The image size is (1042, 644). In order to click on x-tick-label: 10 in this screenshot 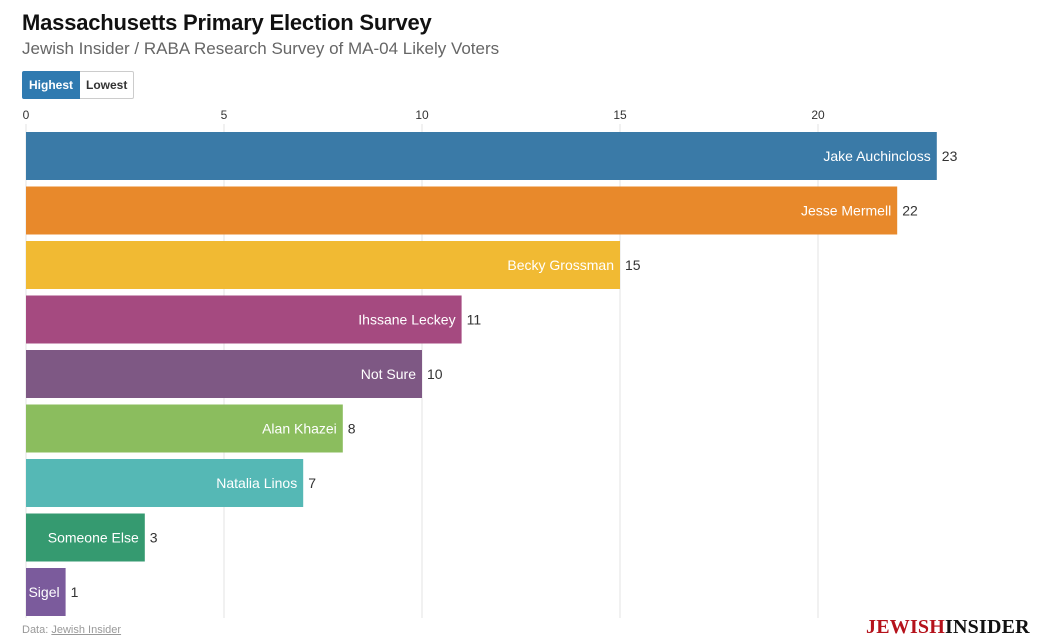, I will do `click(422, 115)`.